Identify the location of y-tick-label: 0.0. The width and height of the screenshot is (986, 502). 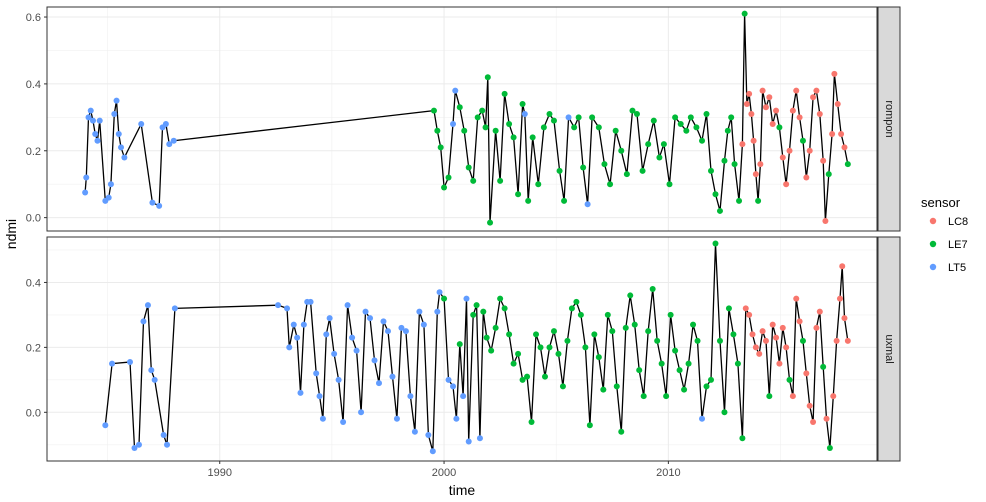
(33, 413).